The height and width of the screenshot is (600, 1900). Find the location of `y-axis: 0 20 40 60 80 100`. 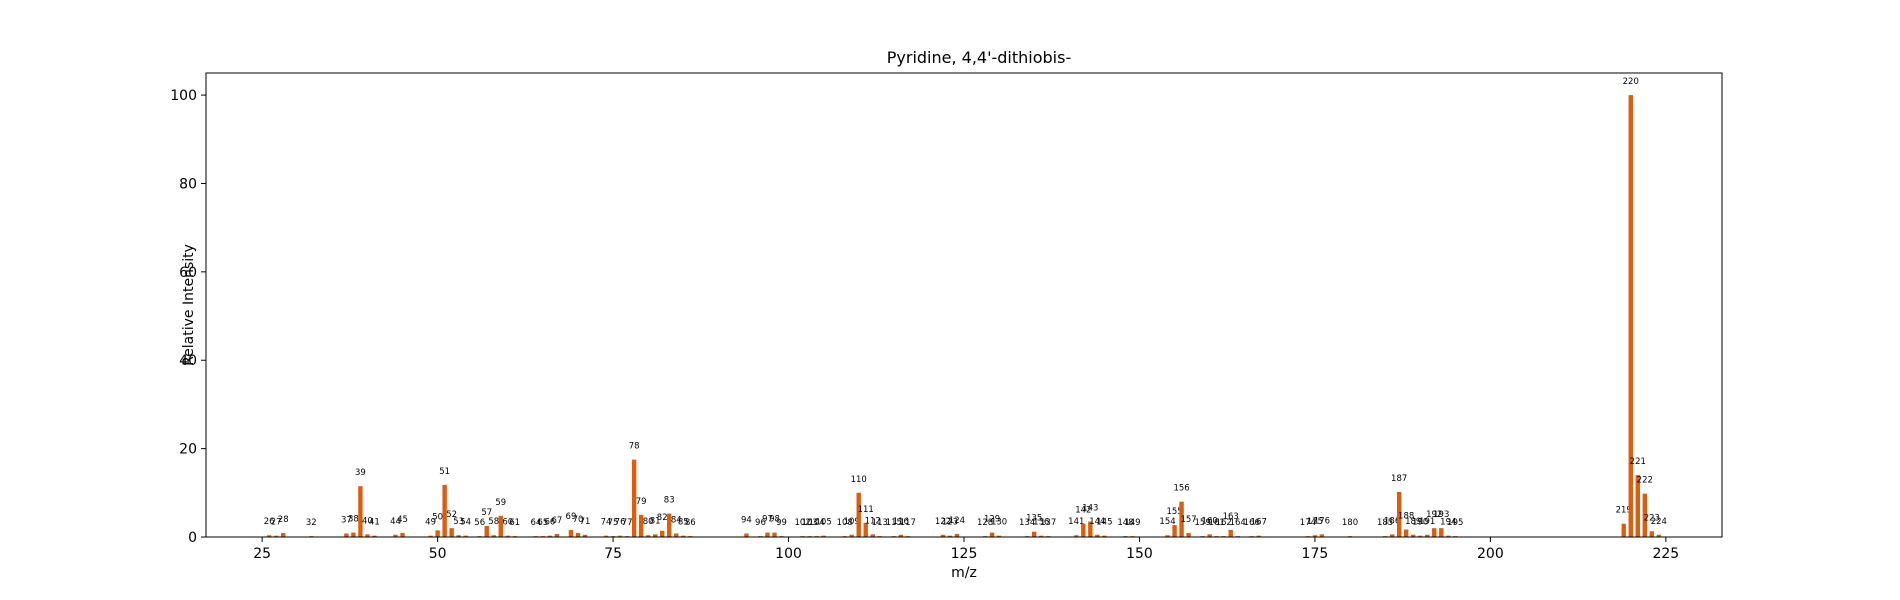

y-axis: 0 20 40 60 80 100 is located at coordinates (188, 317).